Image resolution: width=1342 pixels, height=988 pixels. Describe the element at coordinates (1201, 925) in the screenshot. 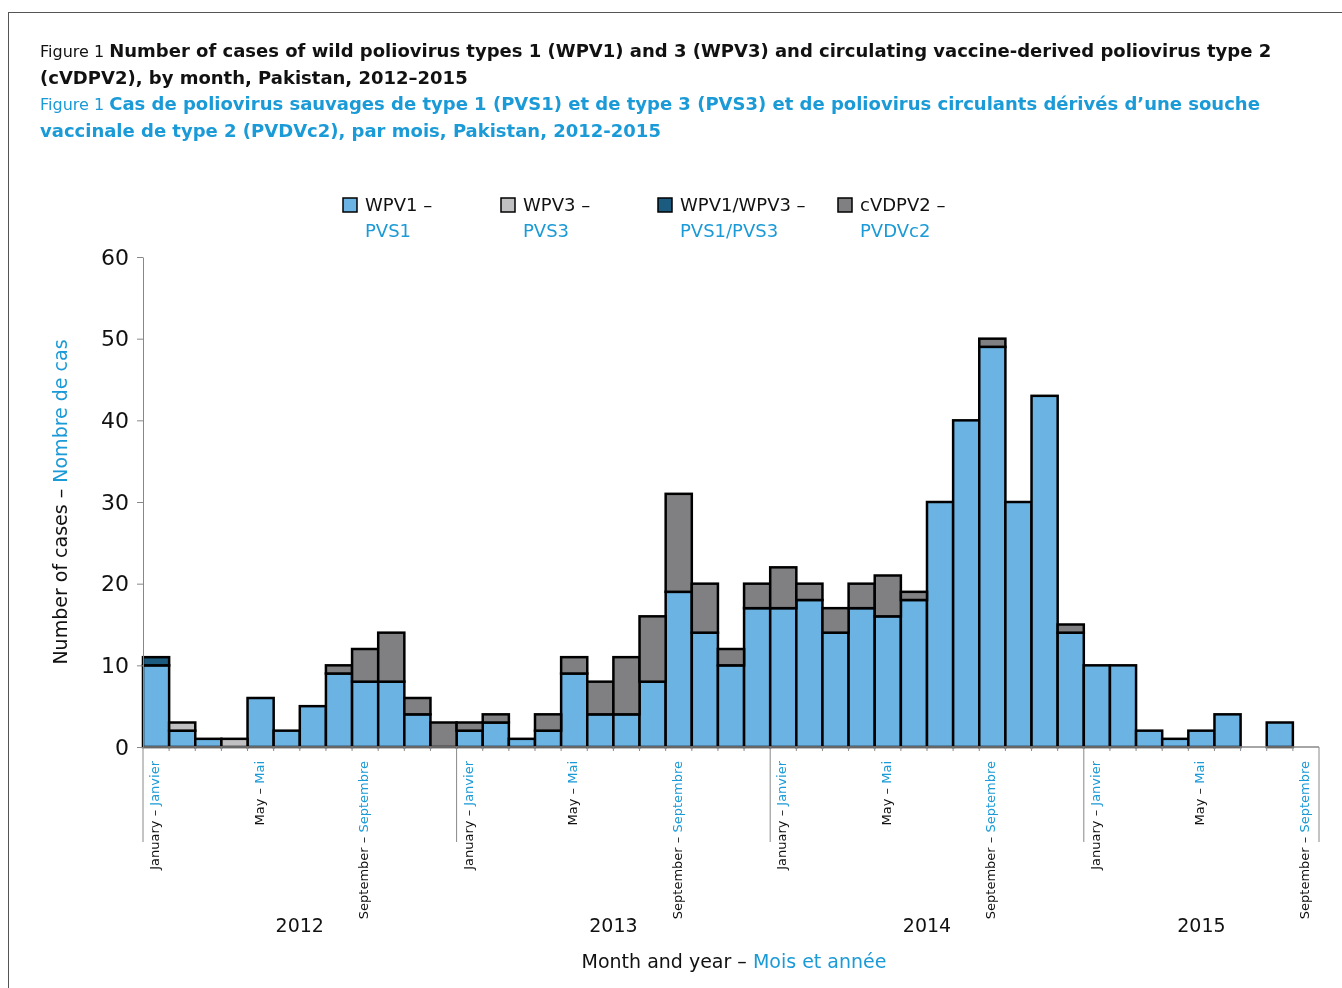

I see `text: 2015` at that location.